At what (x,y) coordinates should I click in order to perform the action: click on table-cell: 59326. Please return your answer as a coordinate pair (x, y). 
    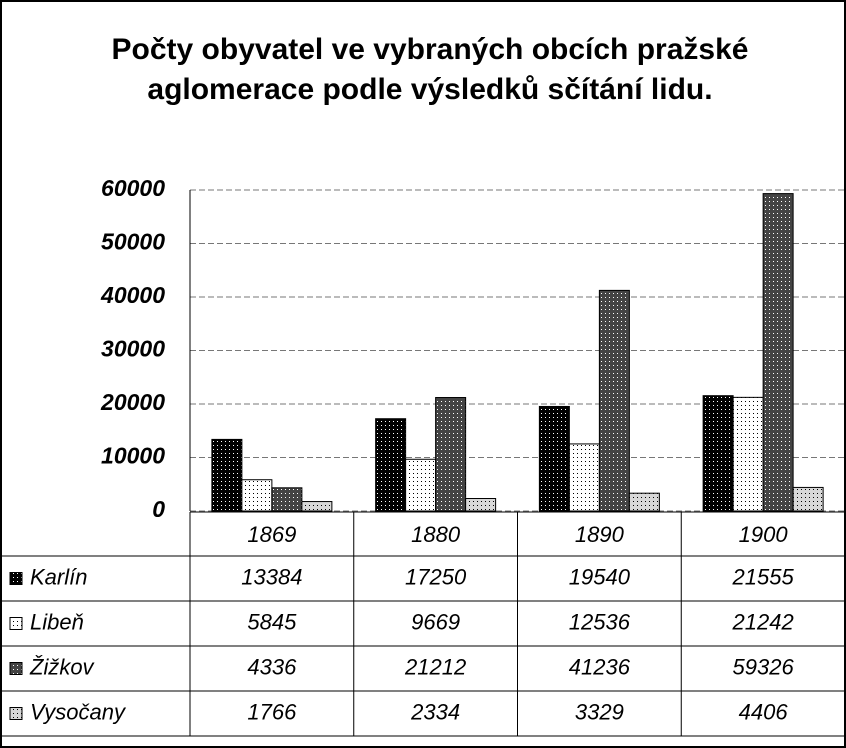
    Looking at the image, I should click on (764, 666).